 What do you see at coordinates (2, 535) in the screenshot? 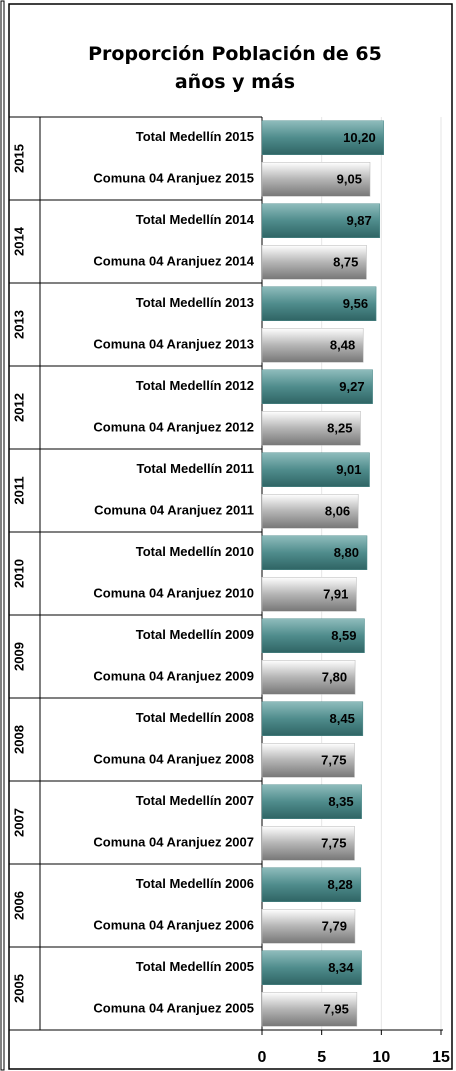
I see `frame` at bounding box center [2, 535].